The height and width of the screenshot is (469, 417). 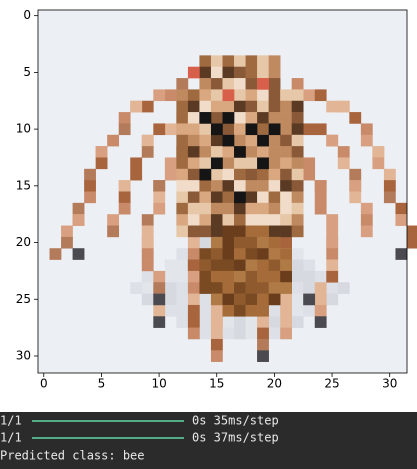 I want to click on x-tick-label: 5, so click(x=102, y=384).